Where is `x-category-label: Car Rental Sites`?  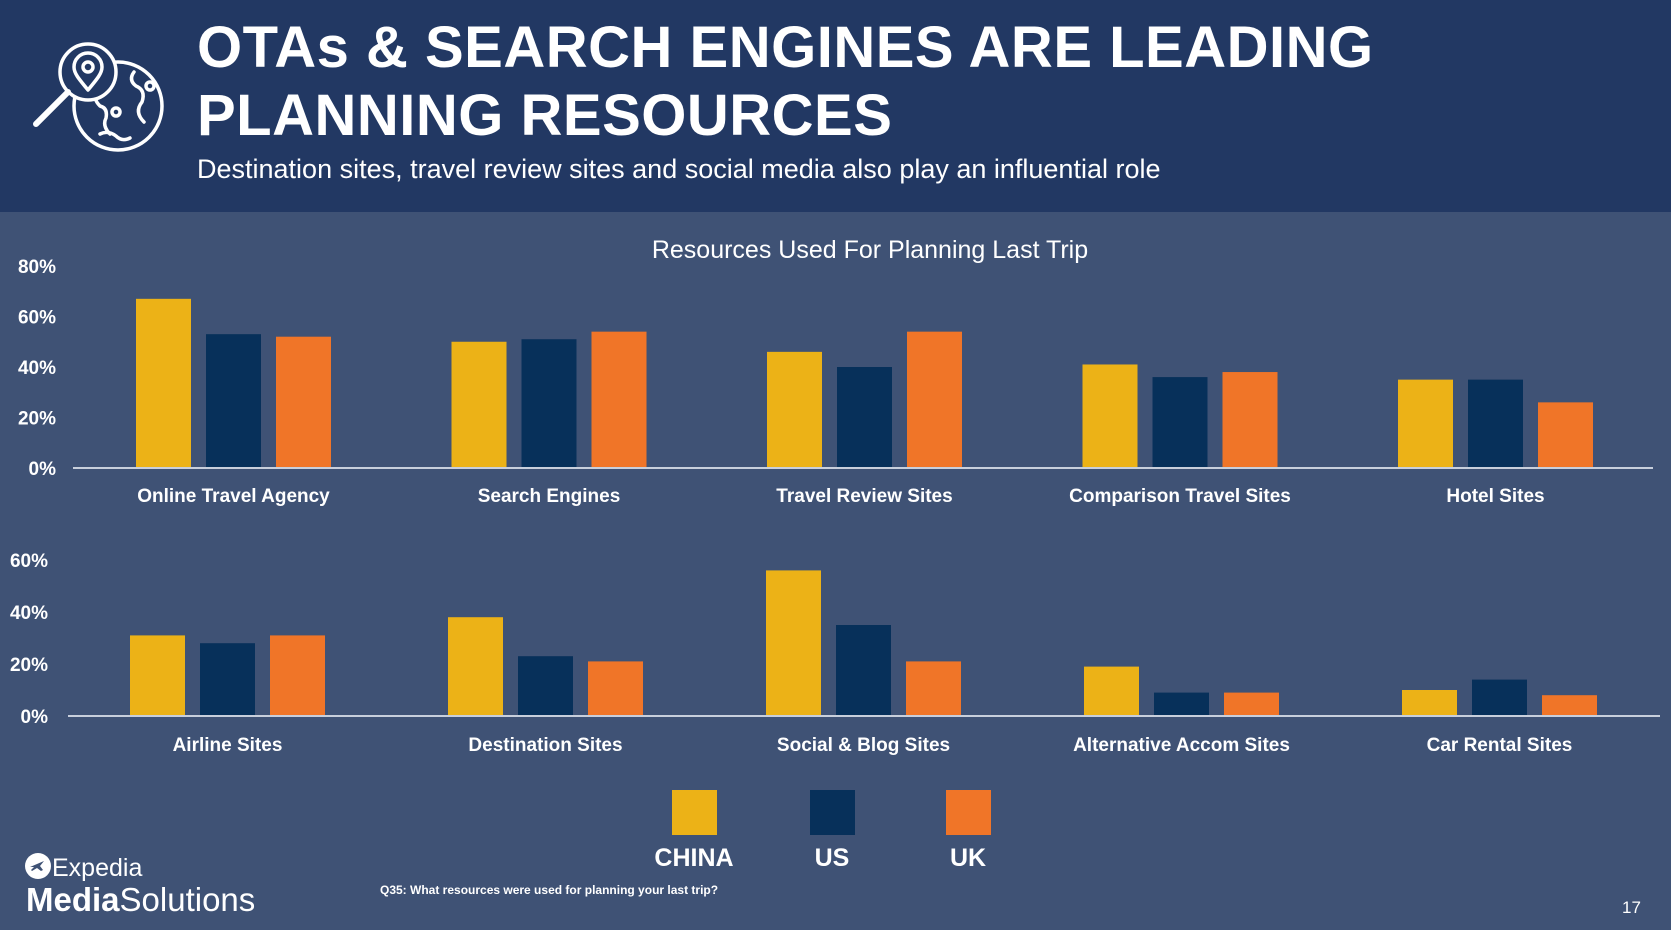 x-category-label: Car Rental Sites is located at coordinates (1500, 745).